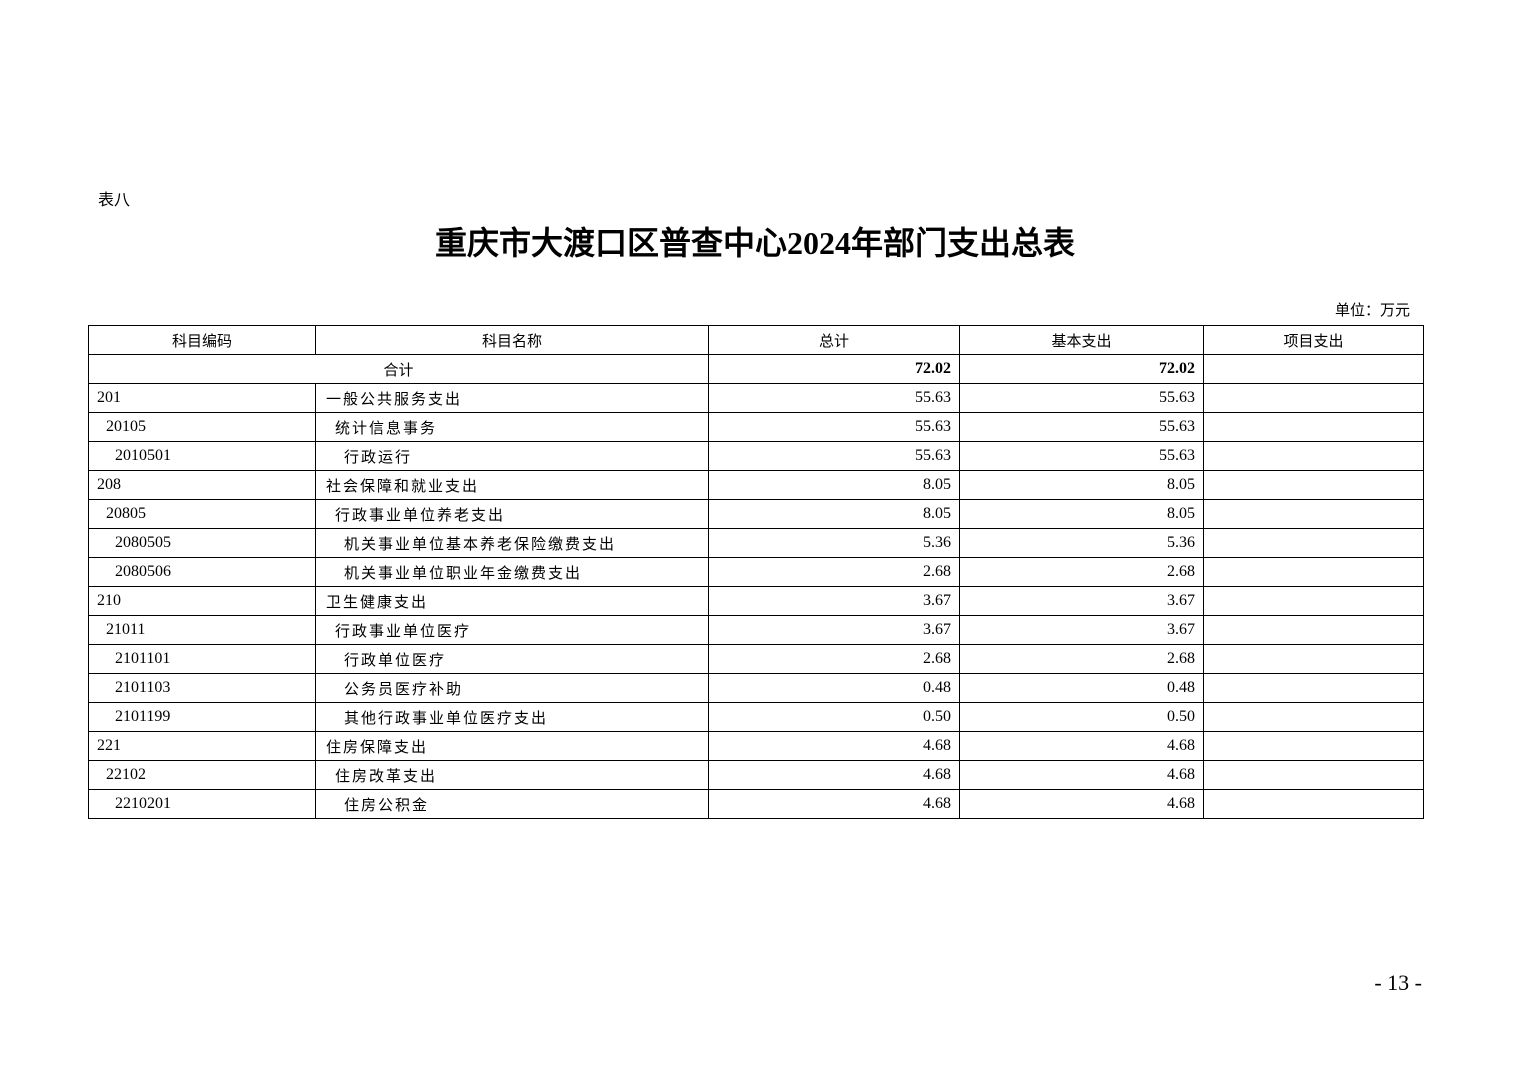 The width and height of the screenshot is (1520, 1074). I want to click on code-cell: 2101103, so click(202, 688).